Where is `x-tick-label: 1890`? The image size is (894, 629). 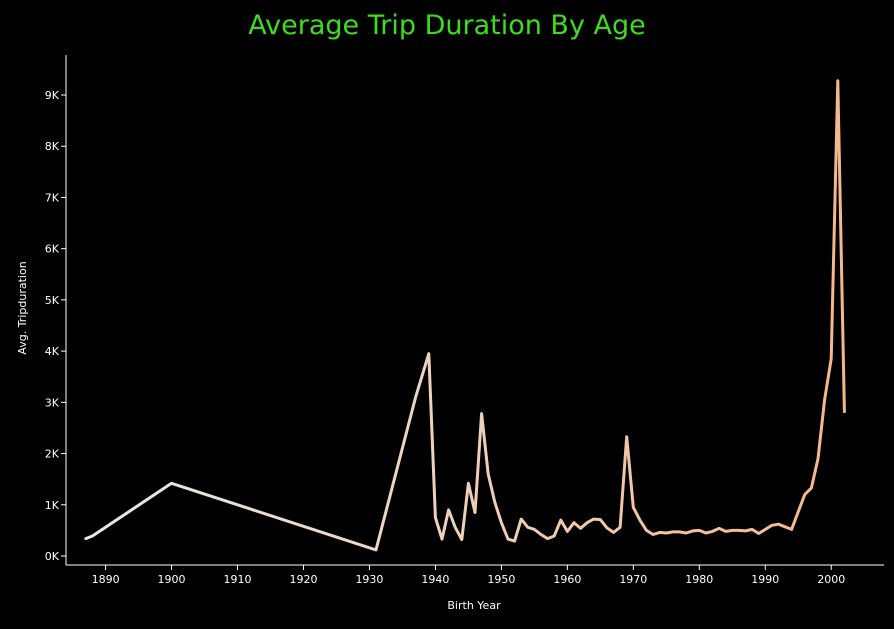
x-tick-label: 1890 is located at coordinates (106, 579).